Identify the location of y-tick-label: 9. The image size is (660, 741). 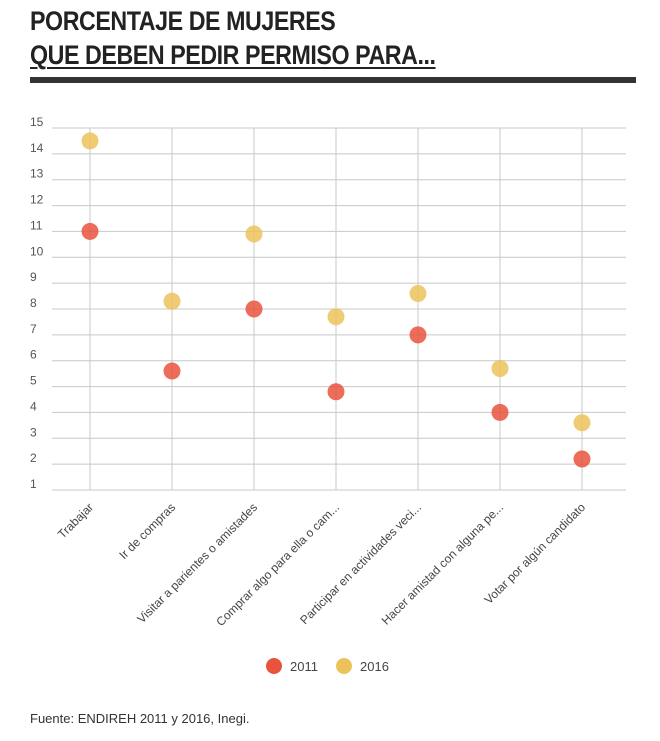
(33, 277).